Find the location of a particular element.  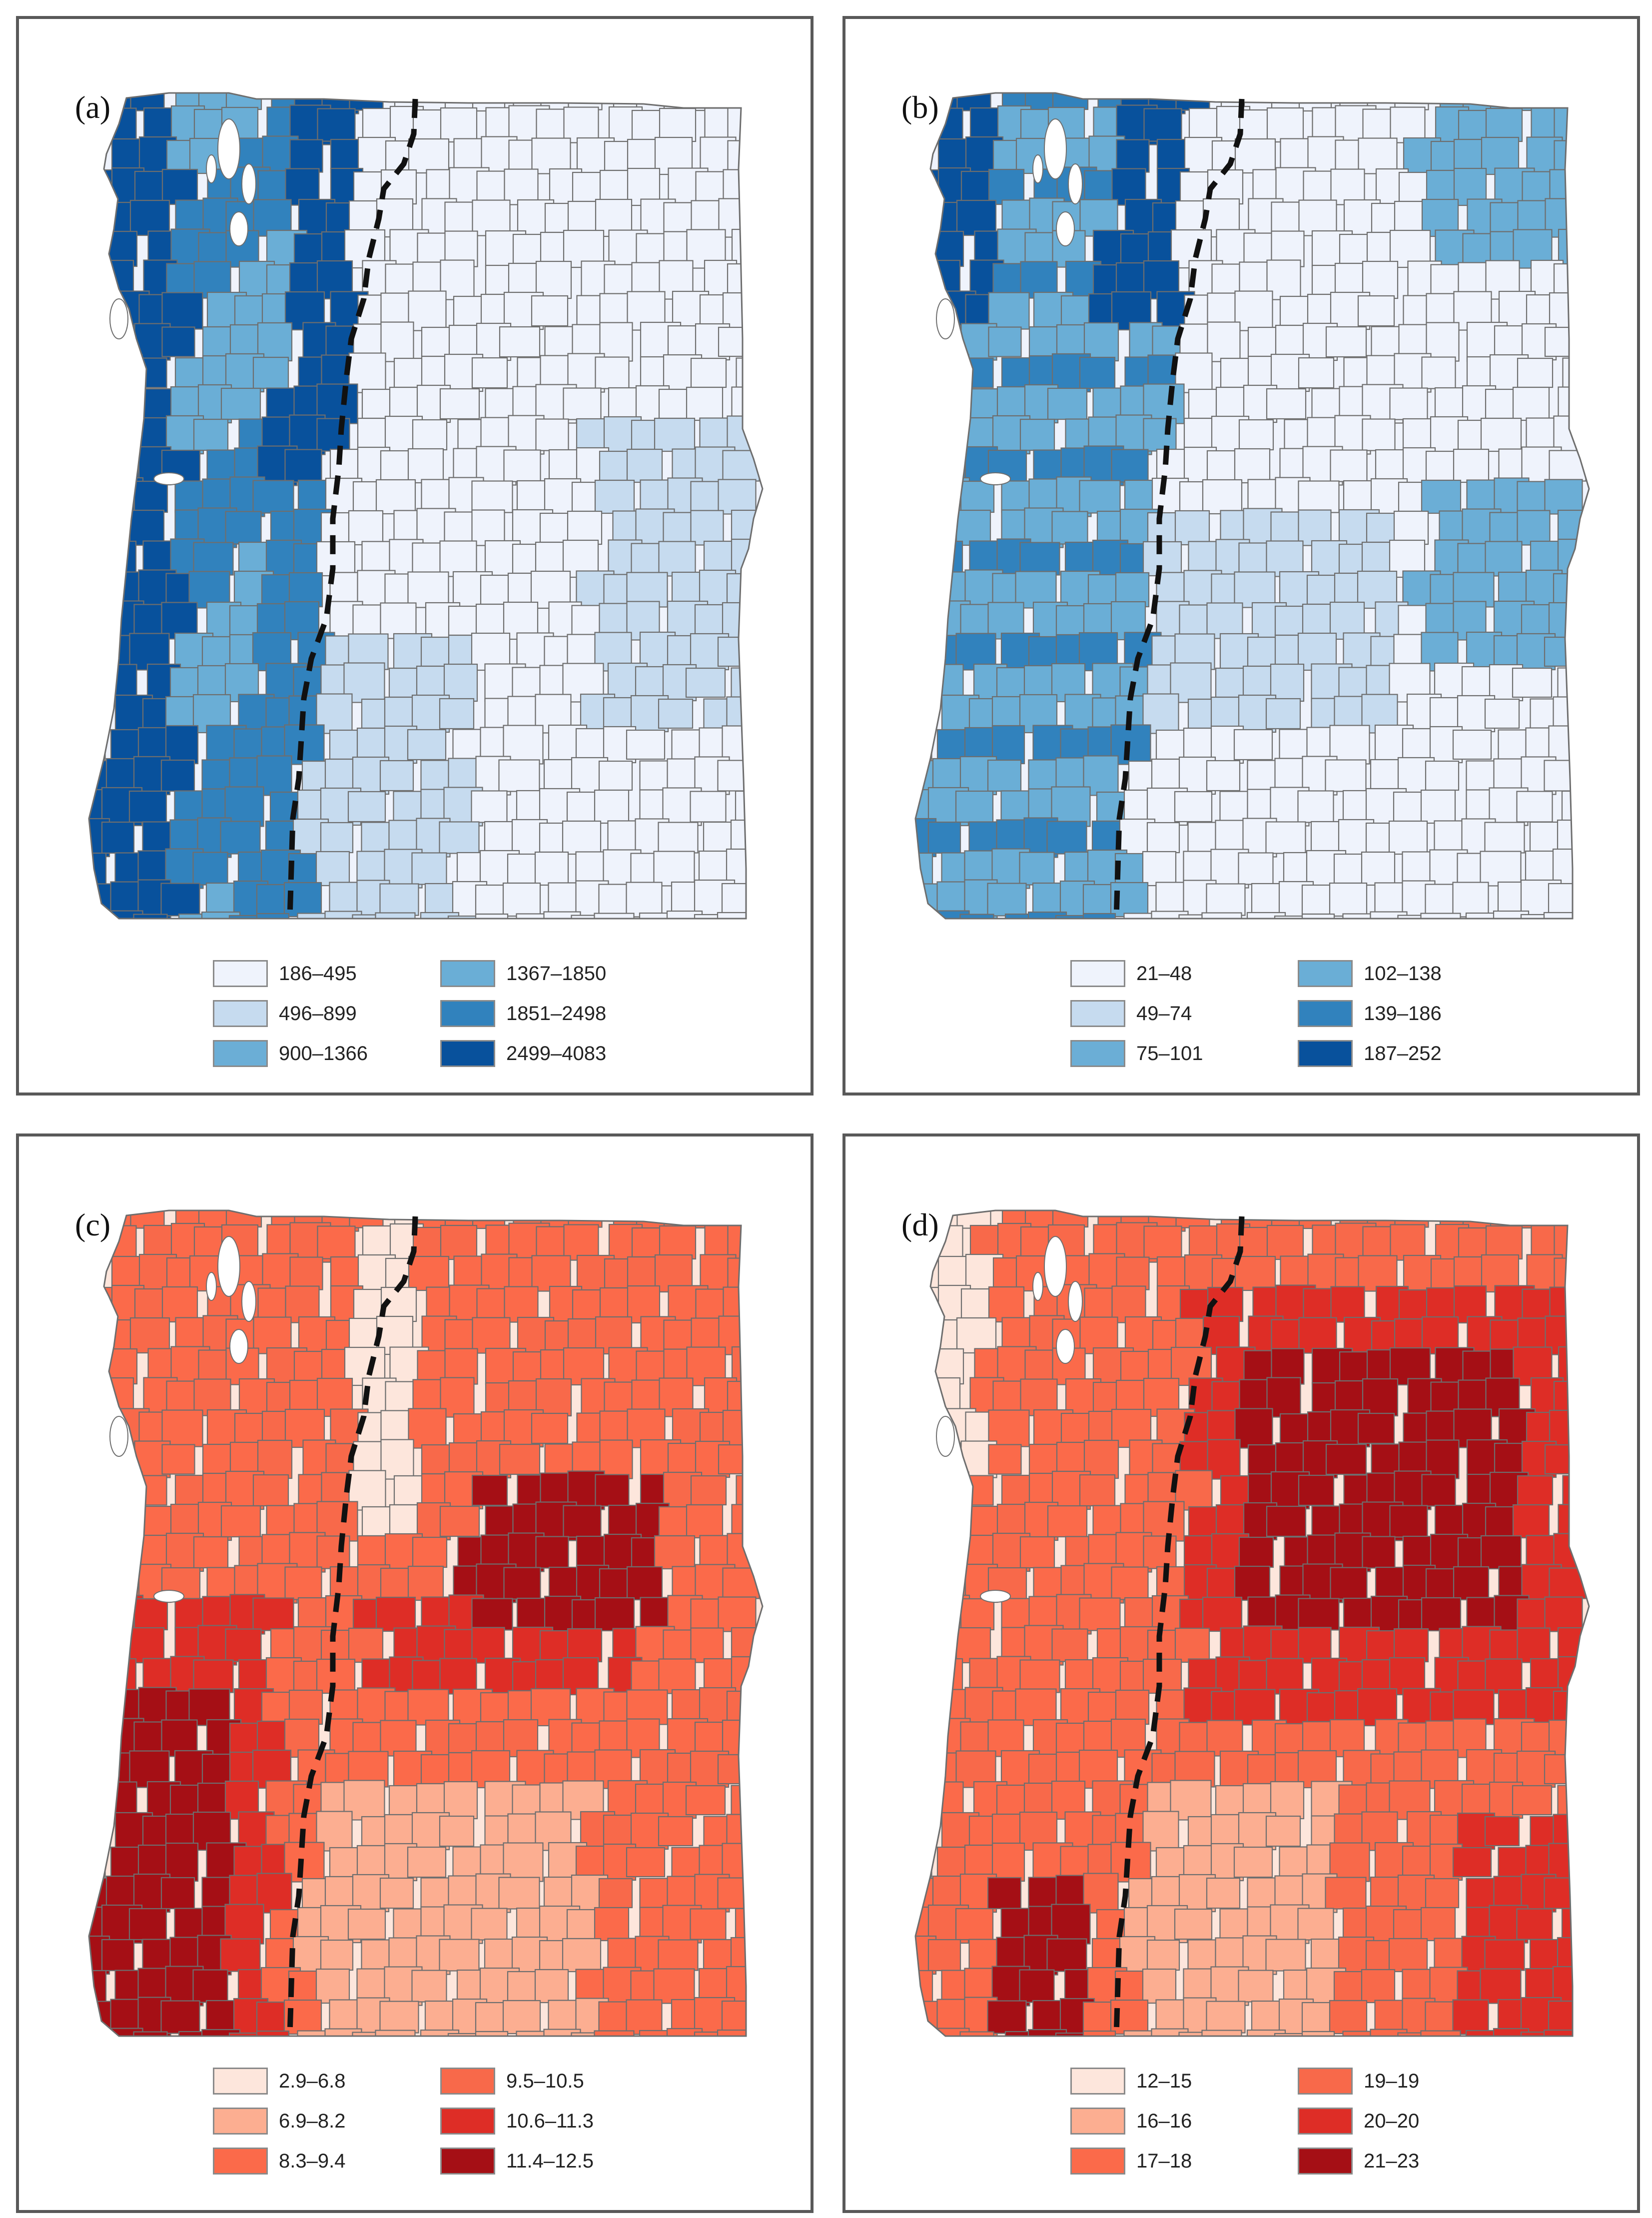

legend-label: 10.6–11.3 is located at coordinates (550, 2121).